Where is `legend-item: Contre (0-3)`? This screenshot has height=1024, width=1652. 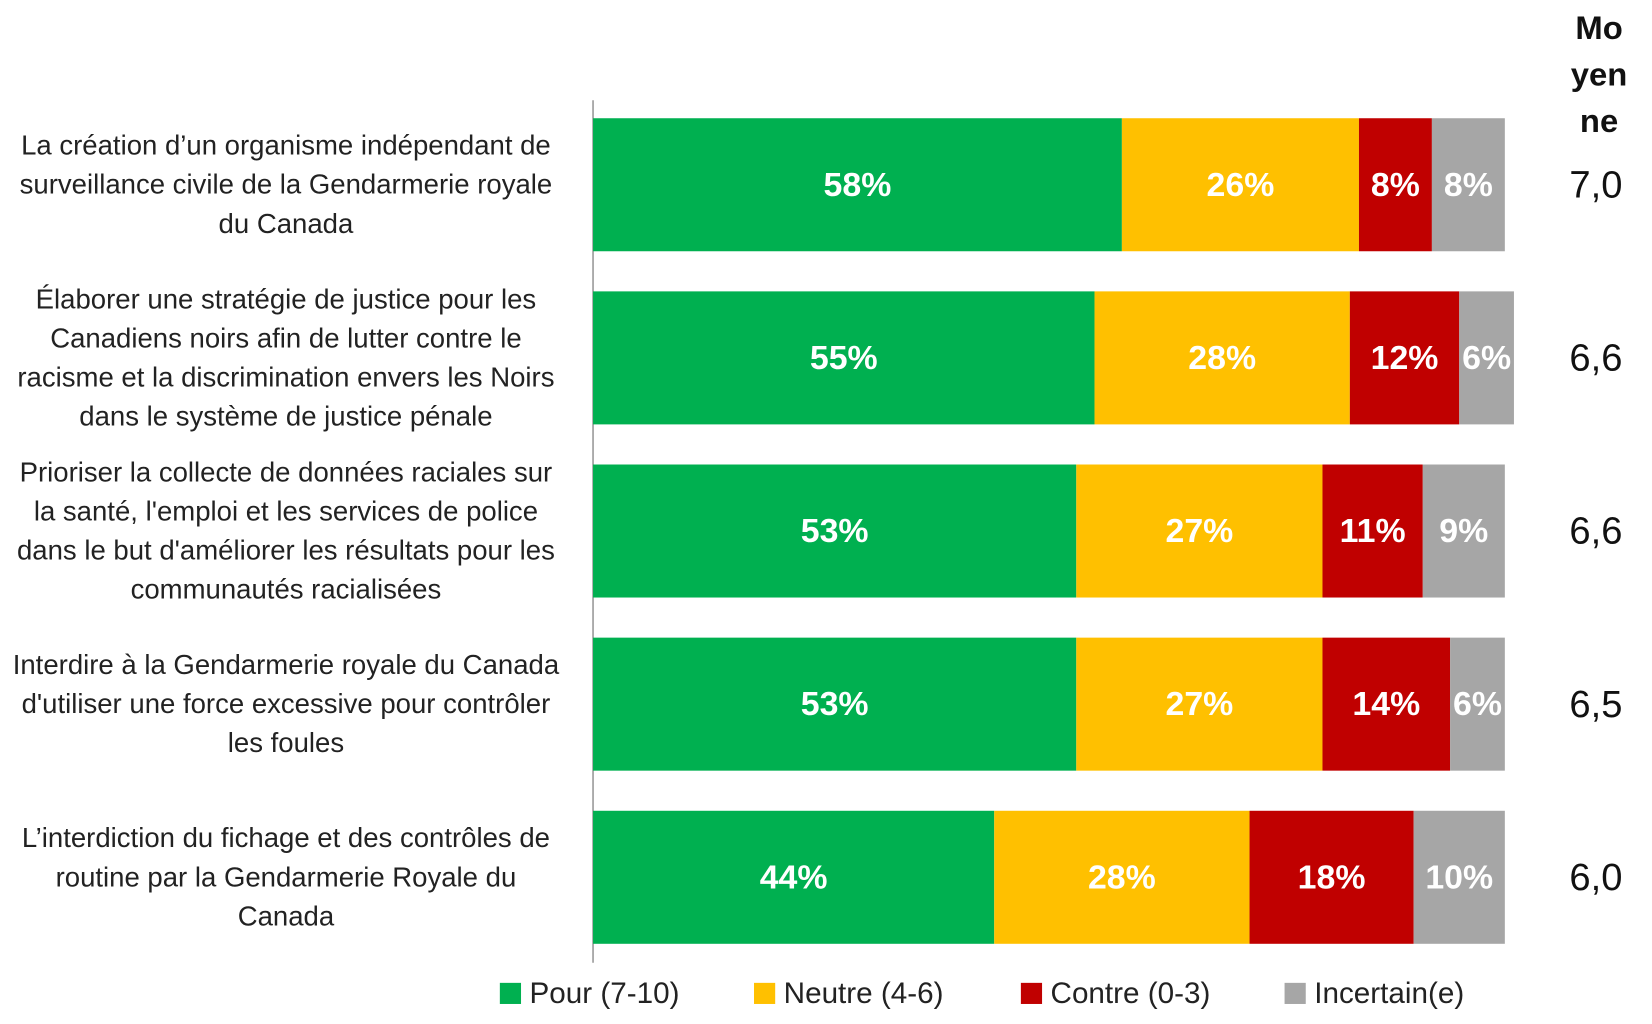
legend-item: Contre (0-3) is located at coordinates (1115, 993).